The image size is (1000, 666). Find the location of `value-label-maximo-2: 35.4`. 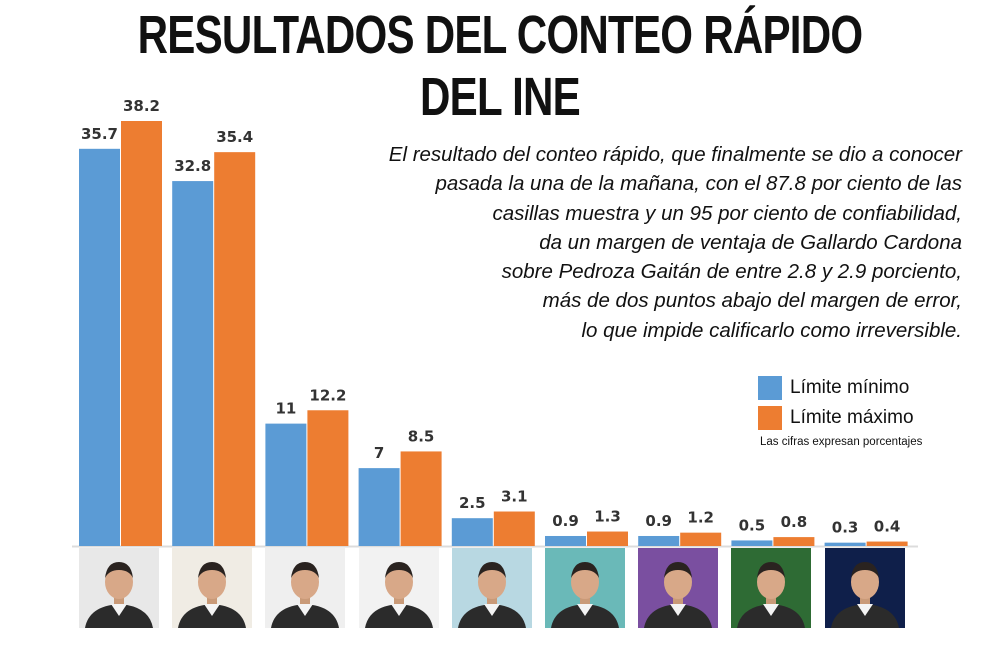

value-label-maximo-2: 35.4 is located at coordinates (234, 137).